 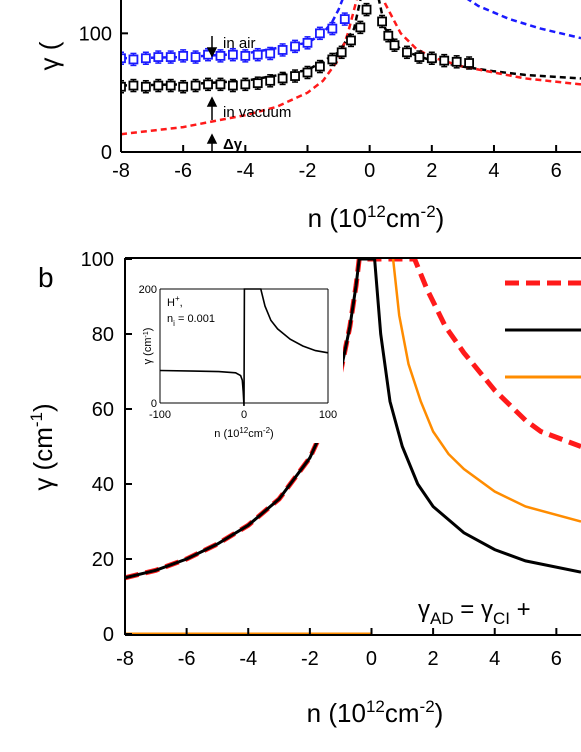 I want to click on inset-xtick-label: -100, so click(x=160, y=415).